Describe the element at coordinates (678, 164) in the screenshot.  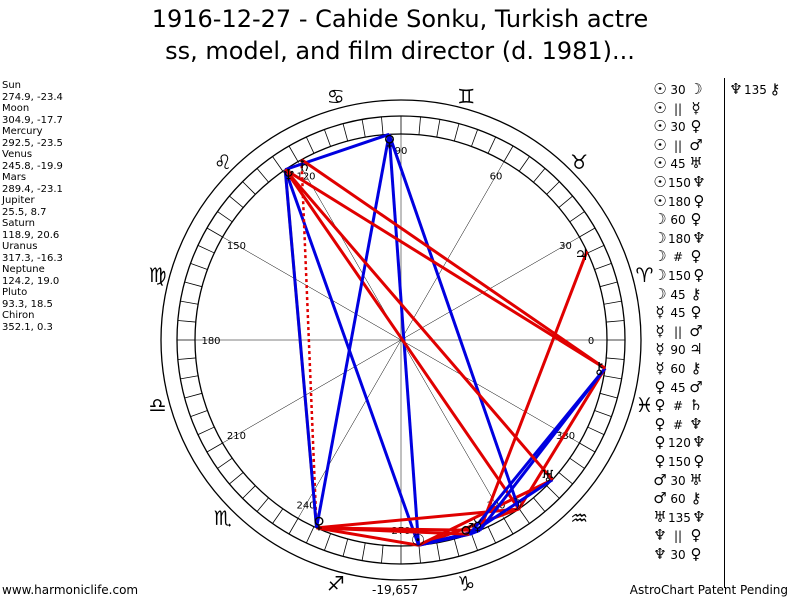
I see `aspect-angle: 45` at that location.